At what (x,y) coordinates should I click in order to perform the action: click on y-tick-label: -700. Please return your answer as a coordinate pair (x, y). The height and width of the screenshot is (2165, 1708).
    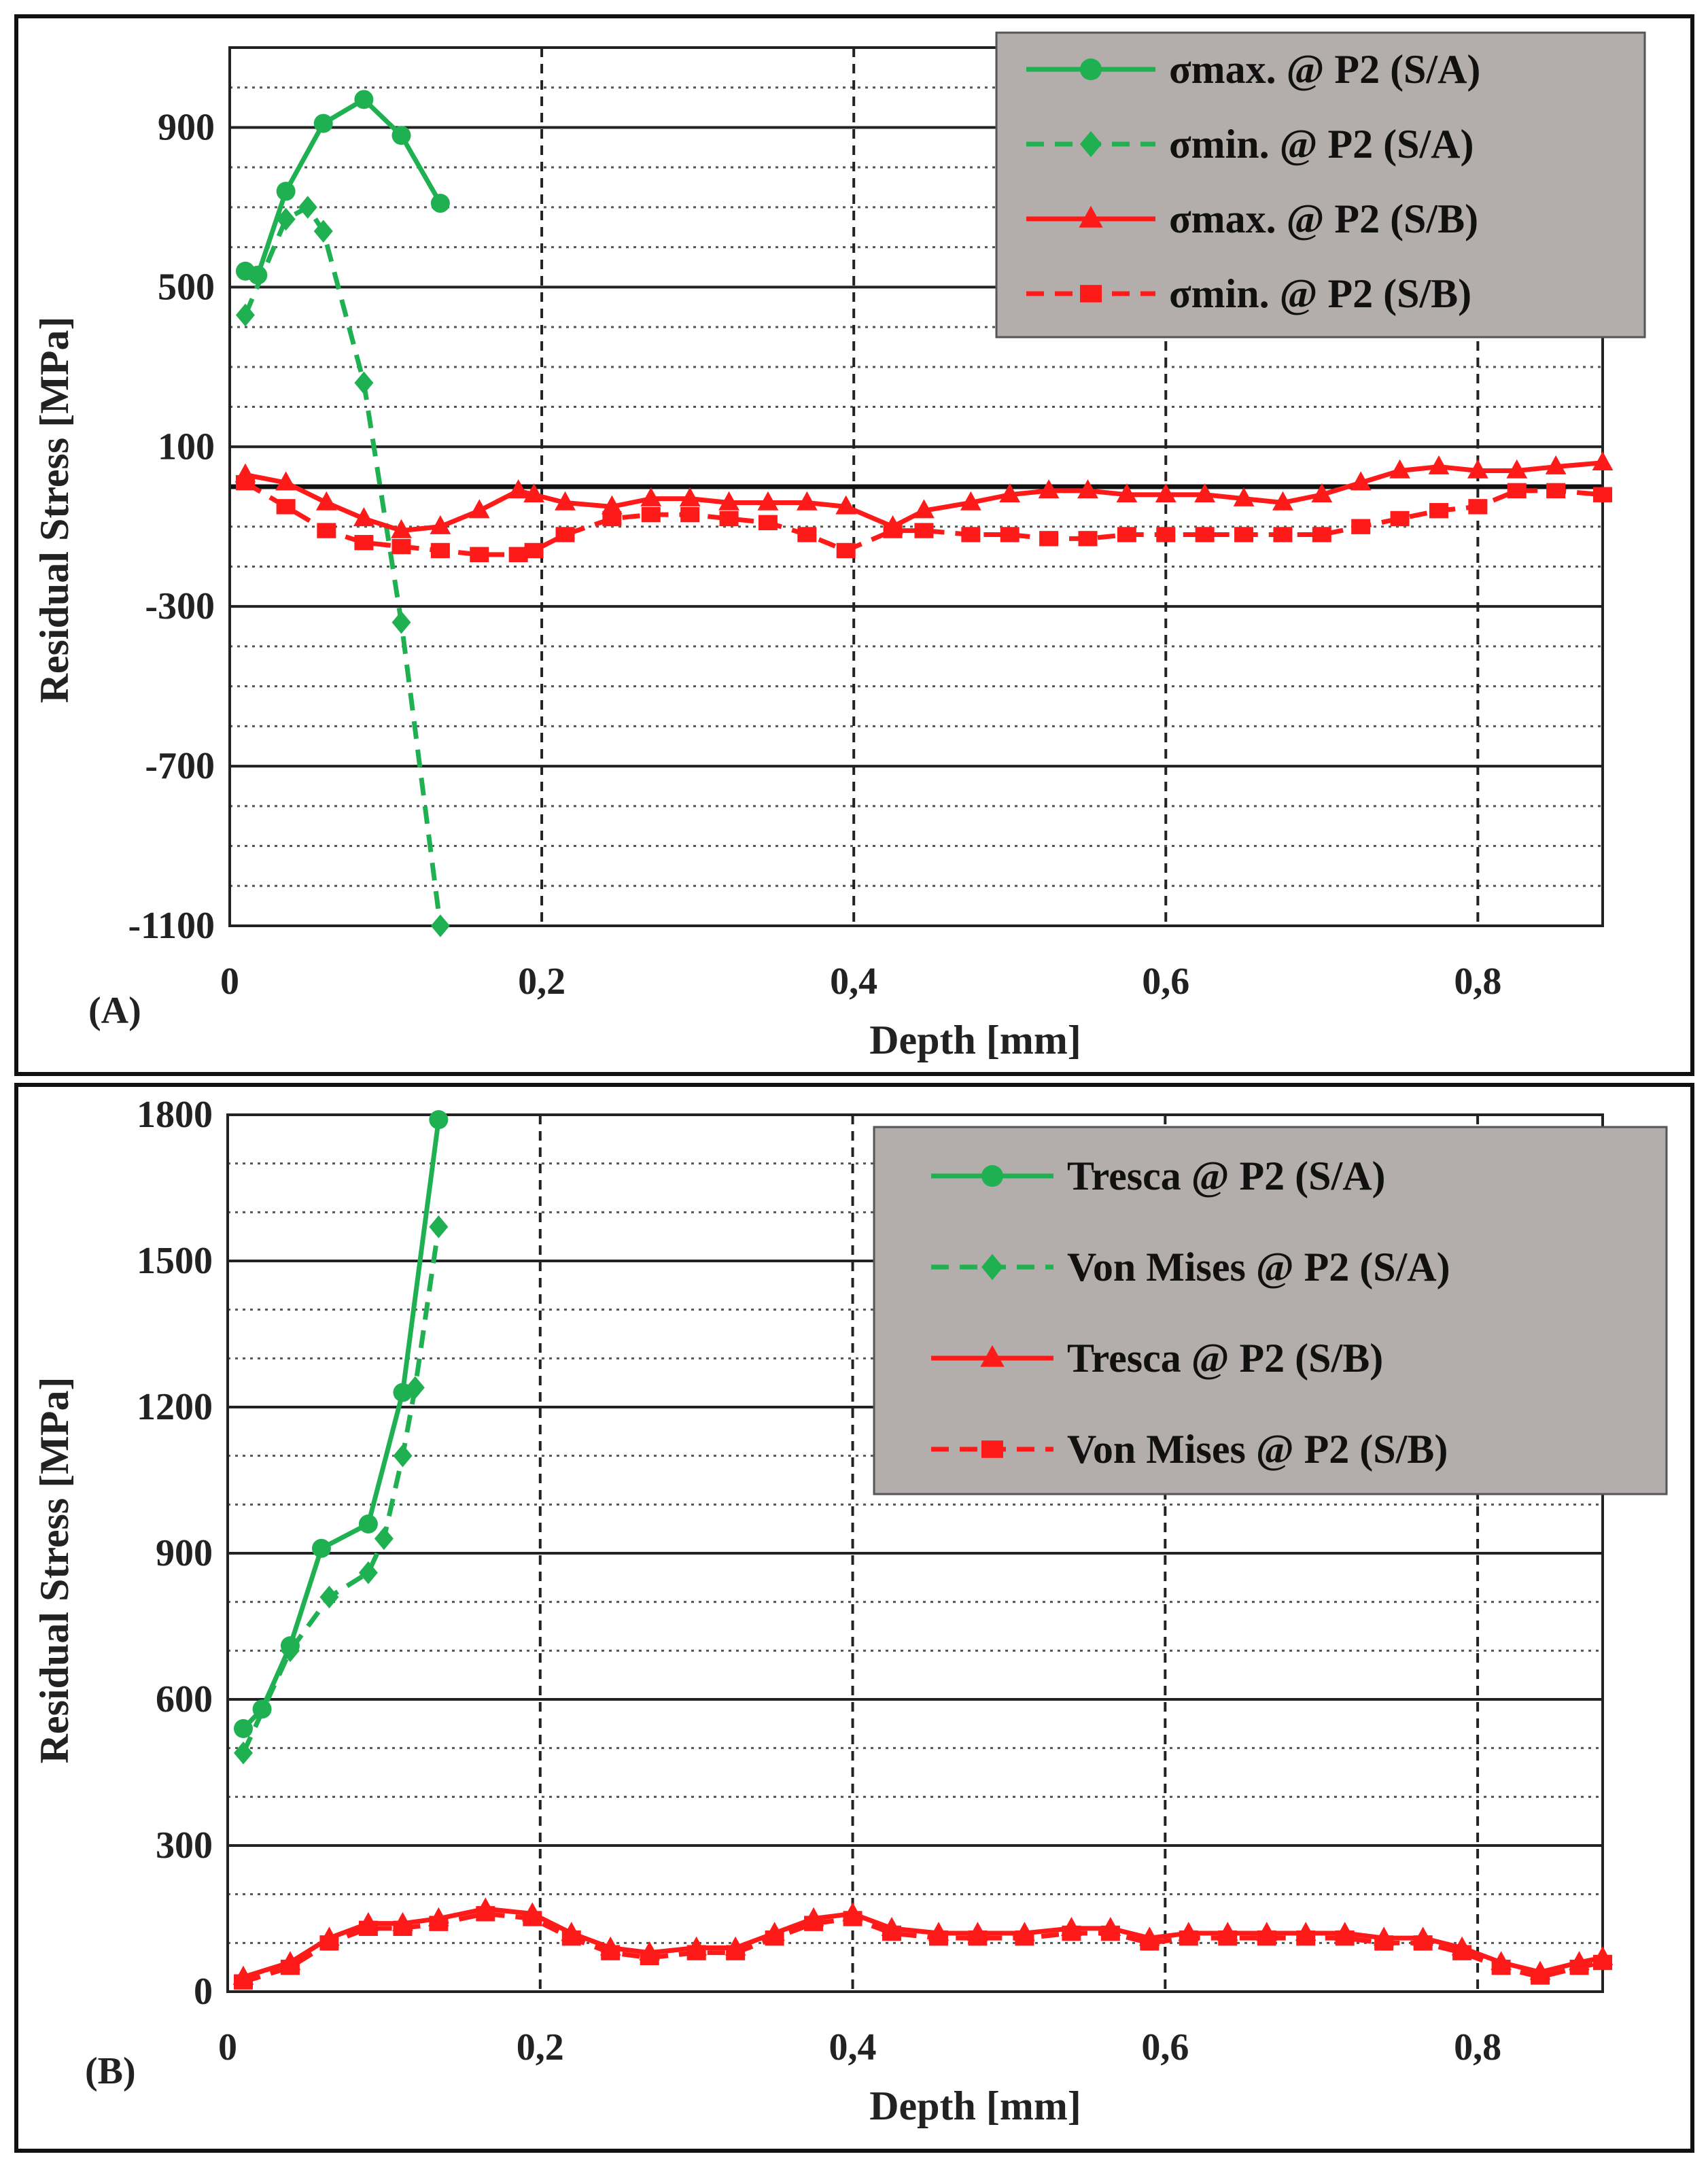
    Looking at the image, I should click on (180, 766).